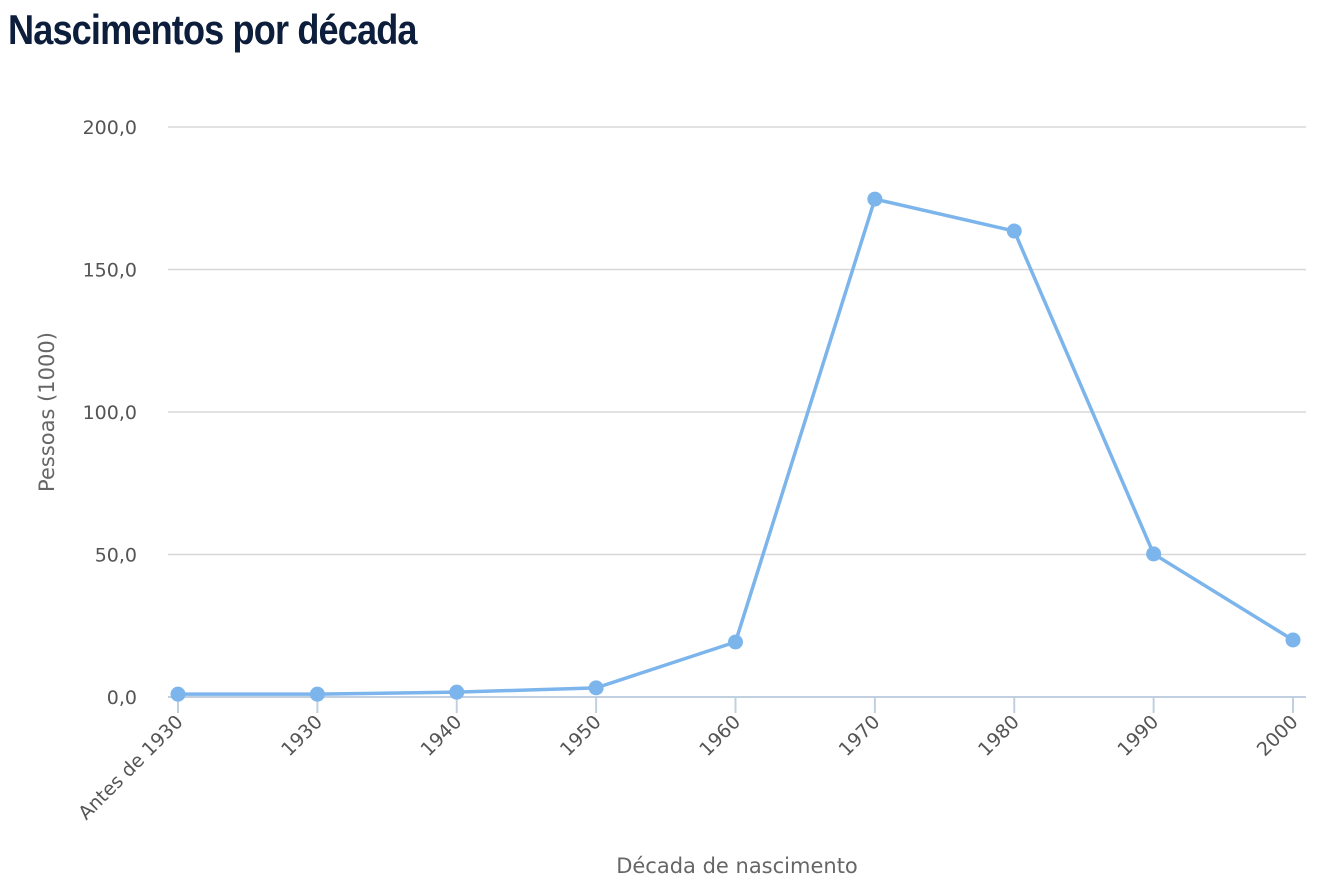 This screenshot has width=1324, height=884. I want to click on x-tick-label: 1990, so click(1138, 736).